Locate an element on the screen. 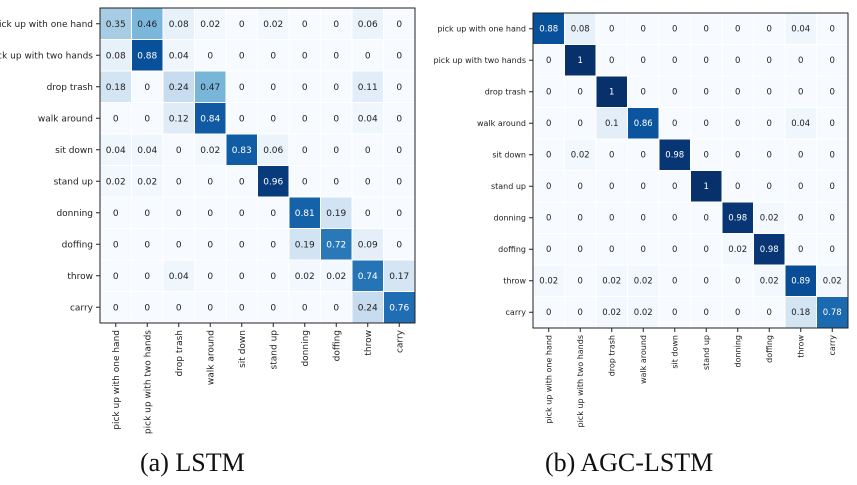 Image resolution: width=857 pixels, height=485 pixels. x-tick-label: throw is located at coordinates (801, 346).